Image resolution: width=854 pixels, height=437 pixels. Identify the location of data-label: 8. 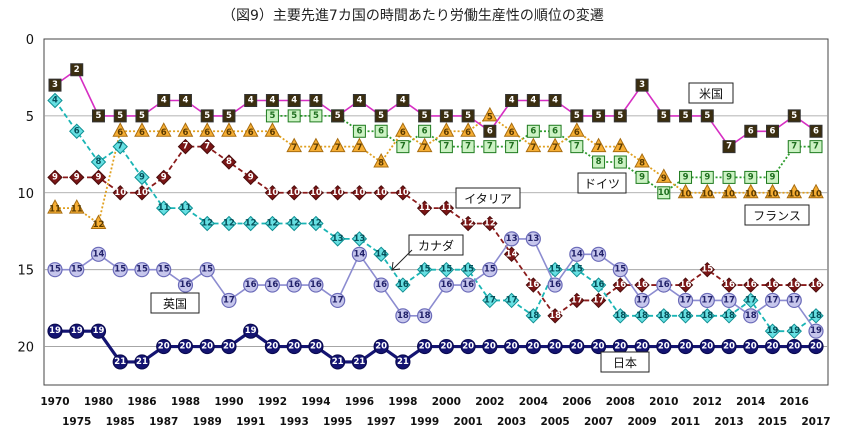
(381, 164).